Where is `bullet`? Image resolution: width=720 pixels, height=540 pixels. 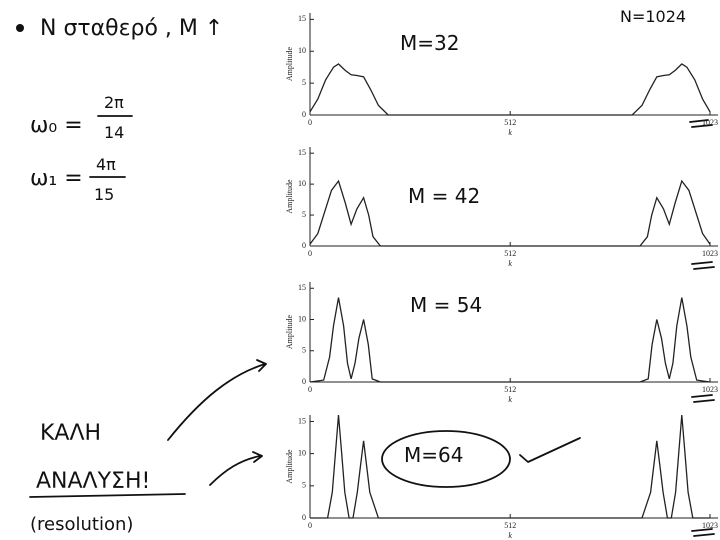 bullet is located at coordinates (20, 28).